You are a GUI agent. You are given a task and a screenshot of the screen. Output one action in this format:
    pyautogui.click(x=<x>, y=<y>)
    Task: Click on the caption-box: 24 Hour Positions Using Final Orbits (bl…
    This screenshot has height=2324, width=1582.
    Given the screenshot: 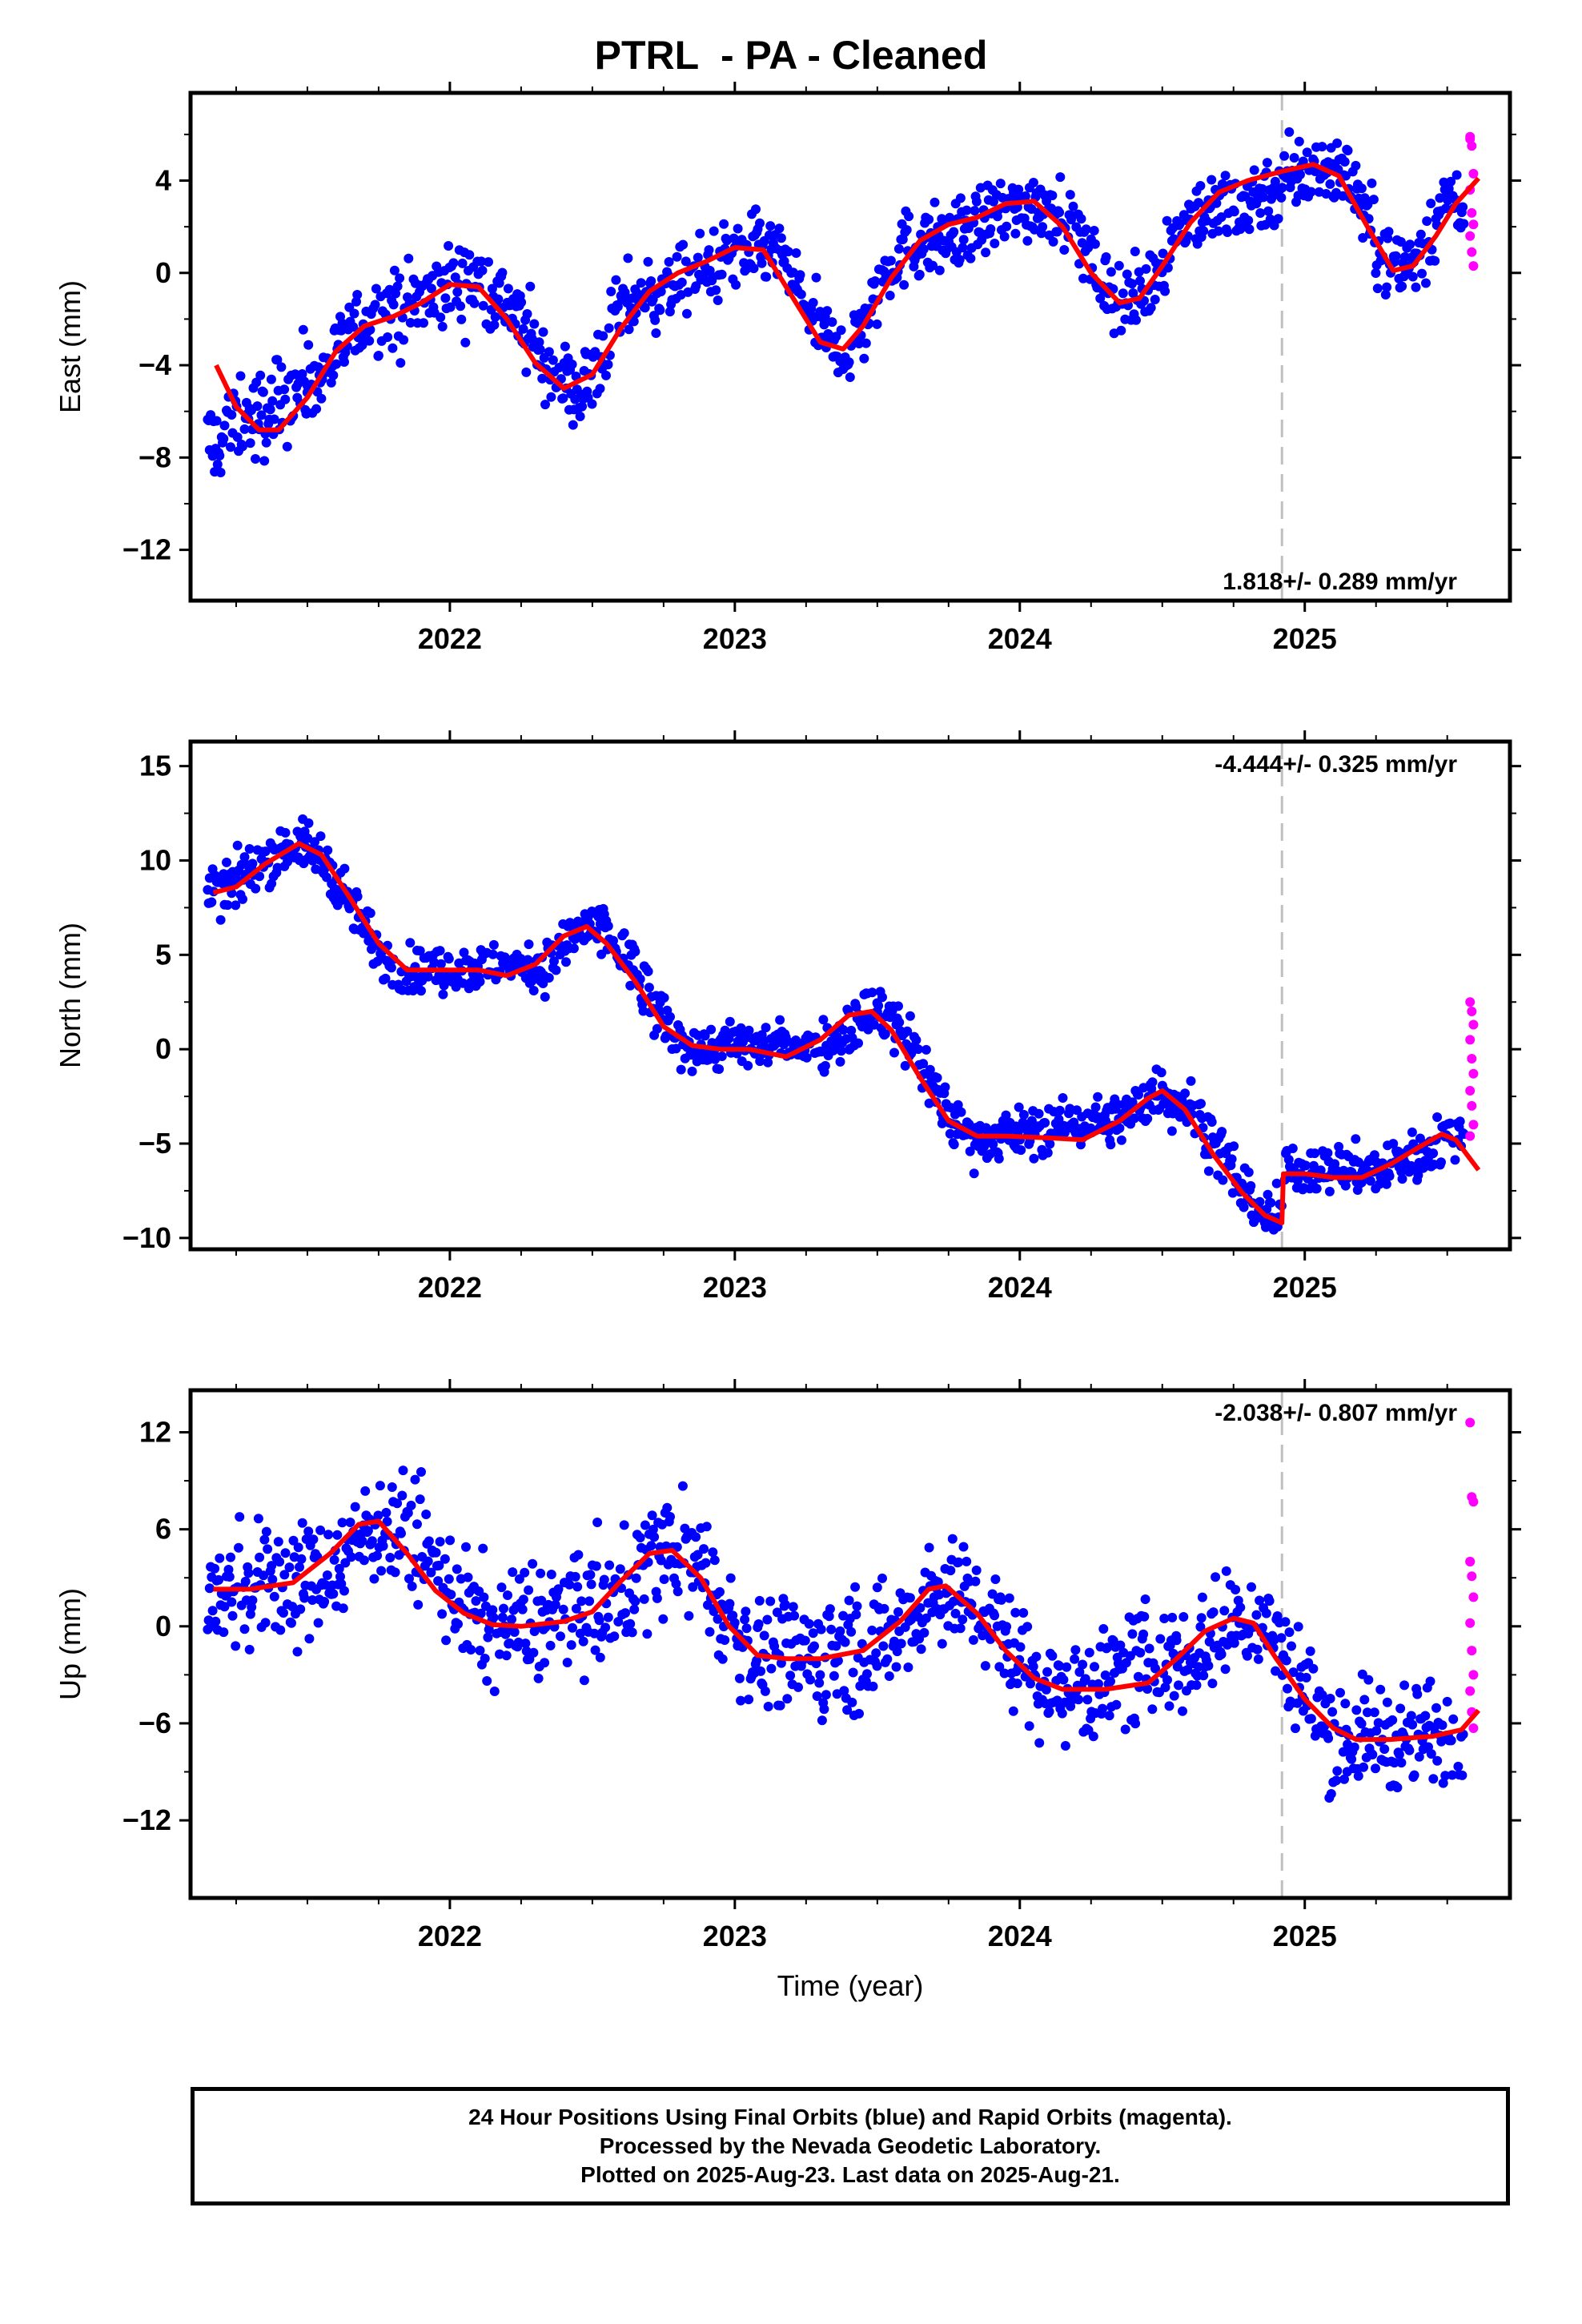 What is the action you would take?
    pyautogui.click(x=850, y=2146)
    